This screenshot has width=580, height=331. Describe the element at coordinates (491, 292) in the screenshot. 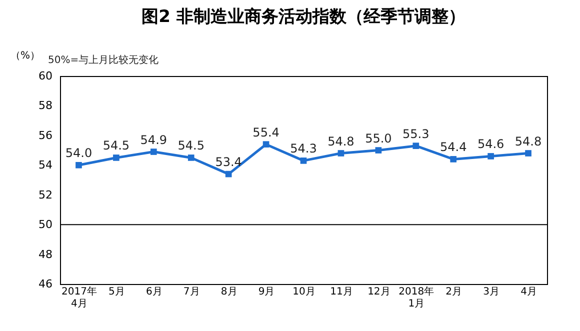

I see `x-tick-label: 3月` at that location.